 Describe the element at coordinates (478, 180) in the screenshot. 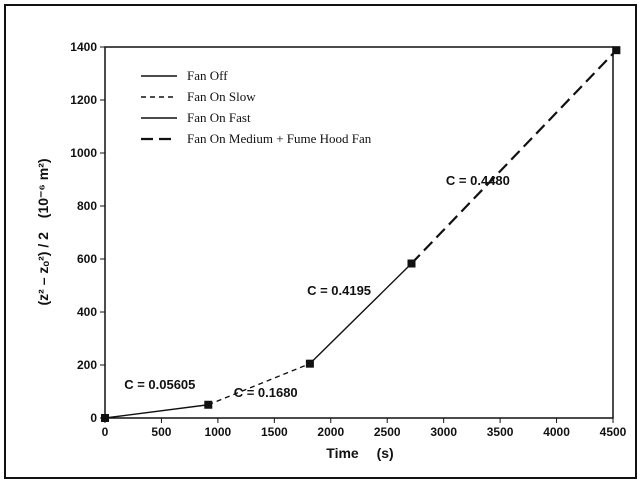

I see `slope-annotation: C = 0.4480` at that location.